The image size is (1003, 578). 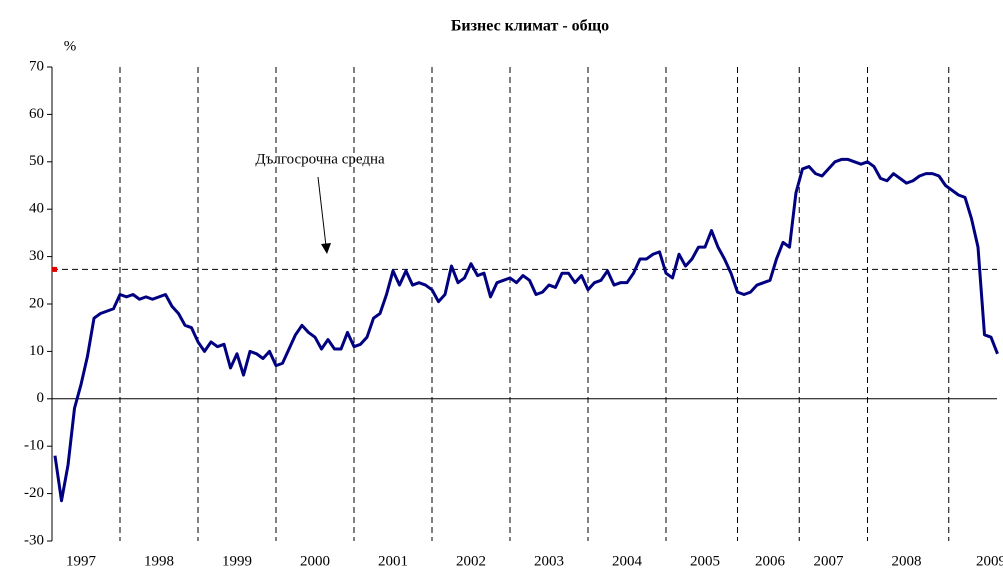 I want to click on average-marker, so click(x=54, y=269).